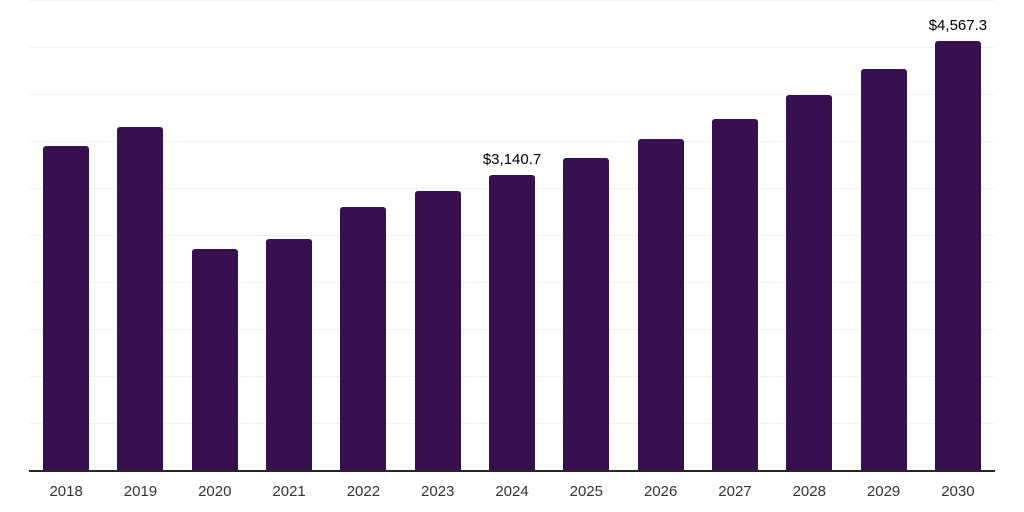 The height and width of the screenshot is (512, 1024). What do you see at coordinates (438, 491) in the screenshot?
I see `x-tick-label-2023: 2023` at bounding box center [438, 491].